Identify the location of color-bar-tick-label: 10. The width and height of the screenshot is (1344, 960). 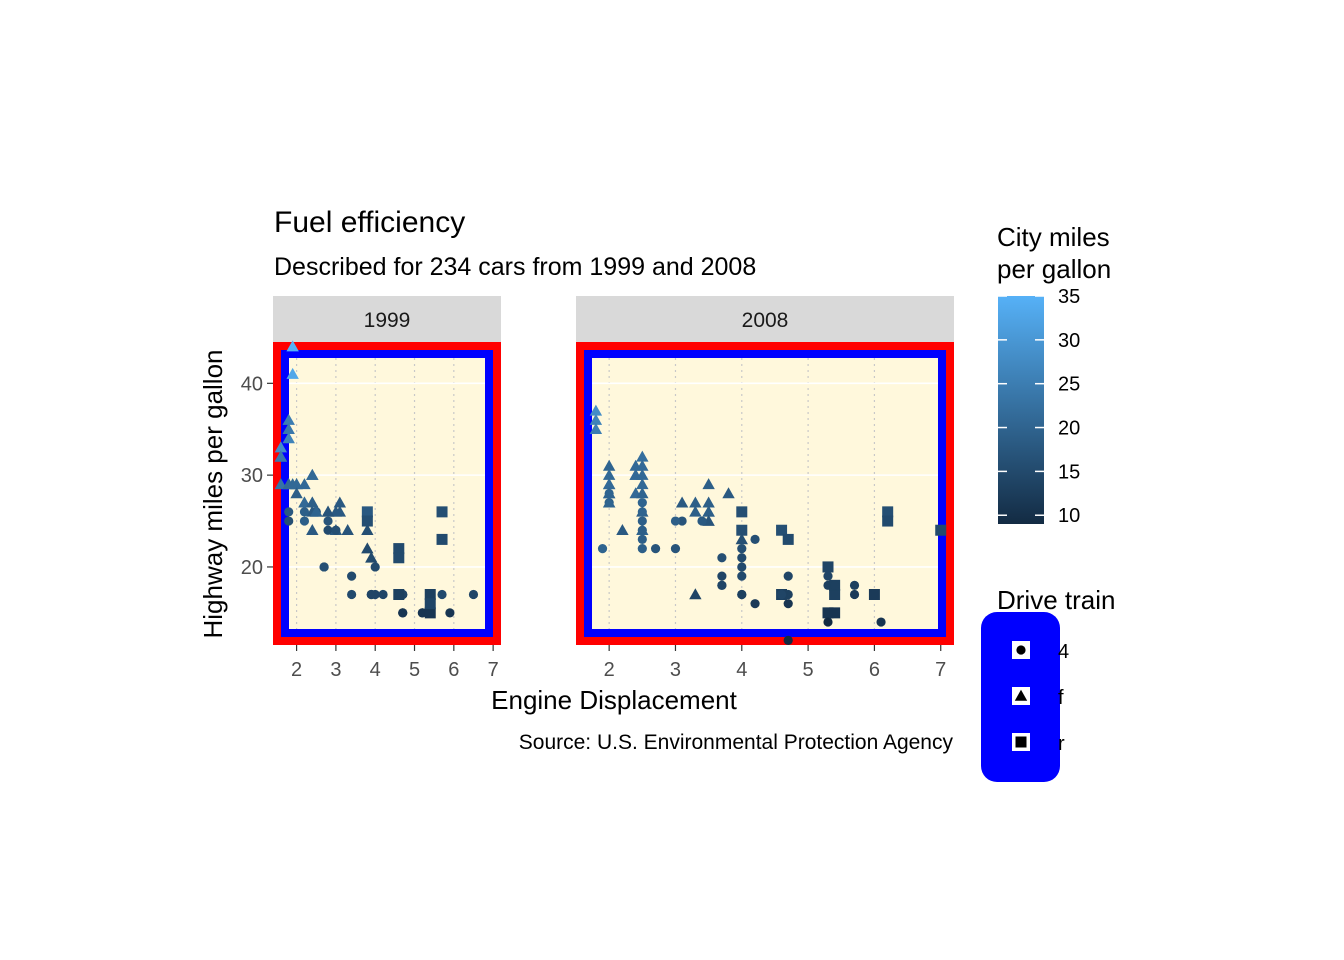
(1069, 516).